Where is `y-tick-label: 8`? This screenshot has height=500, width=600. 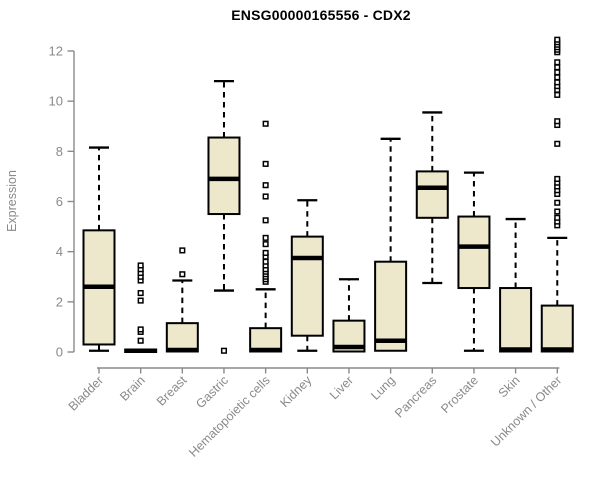 y-tick-label: 8 is located at coordinates (59, 151).